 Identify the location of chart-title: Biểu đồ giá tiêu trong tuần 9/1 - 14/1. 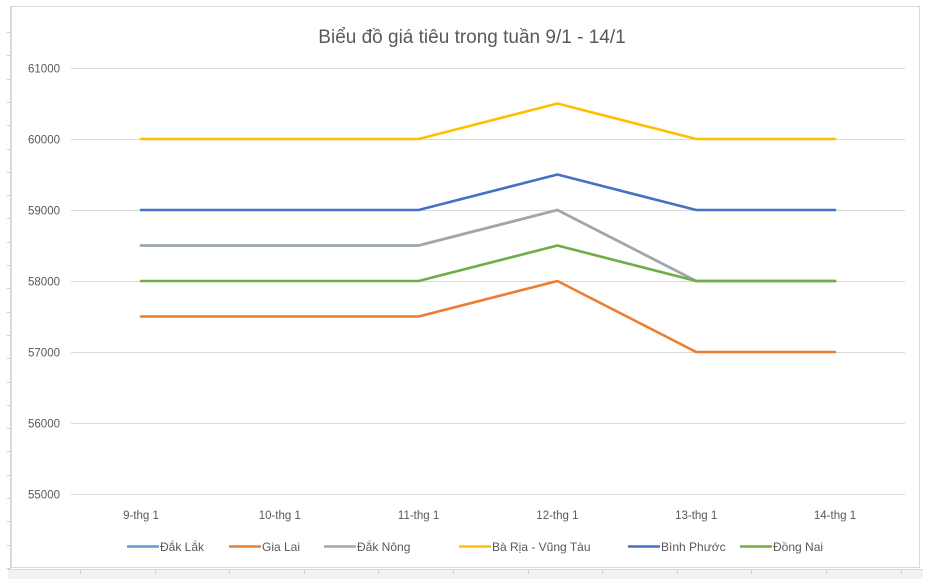
(471, 37).